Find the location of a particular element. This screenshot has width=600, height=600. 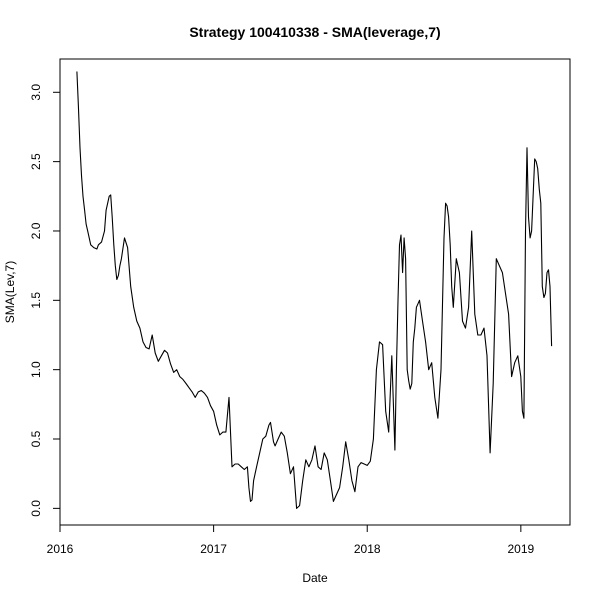

y-axis-label: SMA(Lev,7) is located at coordinates (10, 292).